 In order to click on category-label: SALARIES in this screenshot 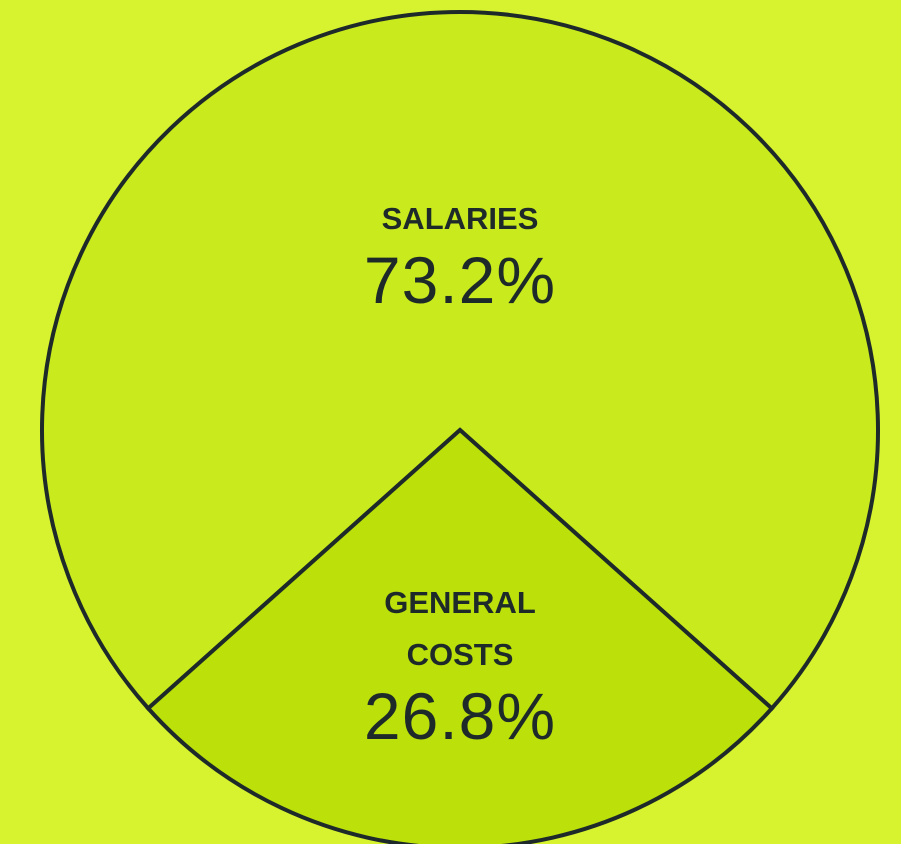, I will do `click(460, 219)`.